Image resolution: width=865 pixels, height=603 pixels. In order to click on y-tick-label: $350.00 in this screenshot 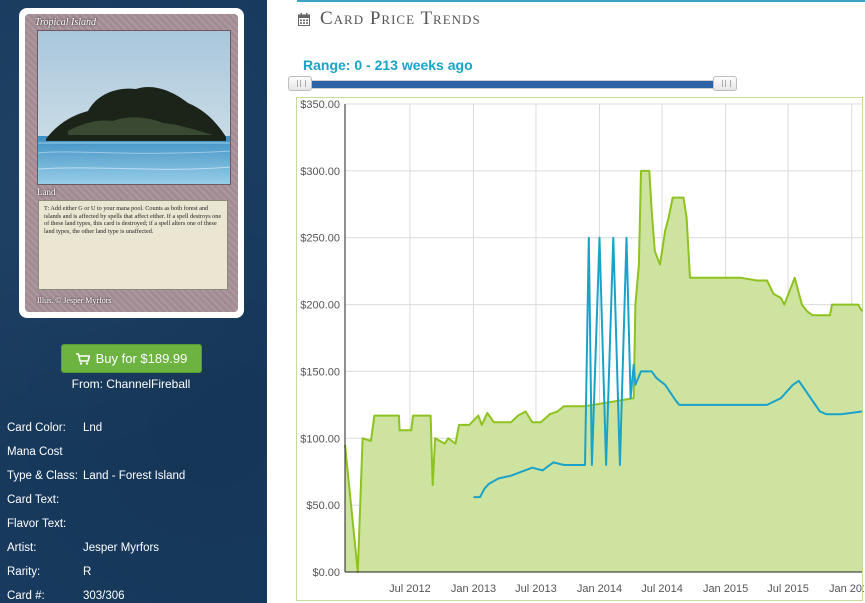, I will do `click(320, 105)`.